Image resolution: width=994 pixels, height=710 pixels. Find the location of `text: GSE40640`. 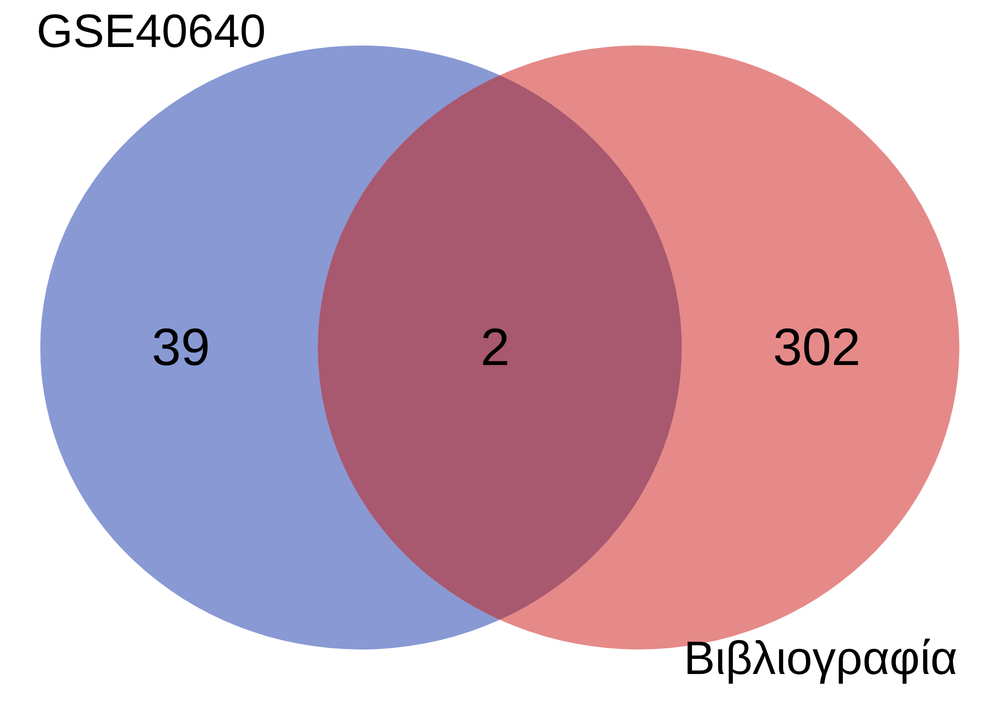

text: GSE40640 is located at coordinates (151, 31).